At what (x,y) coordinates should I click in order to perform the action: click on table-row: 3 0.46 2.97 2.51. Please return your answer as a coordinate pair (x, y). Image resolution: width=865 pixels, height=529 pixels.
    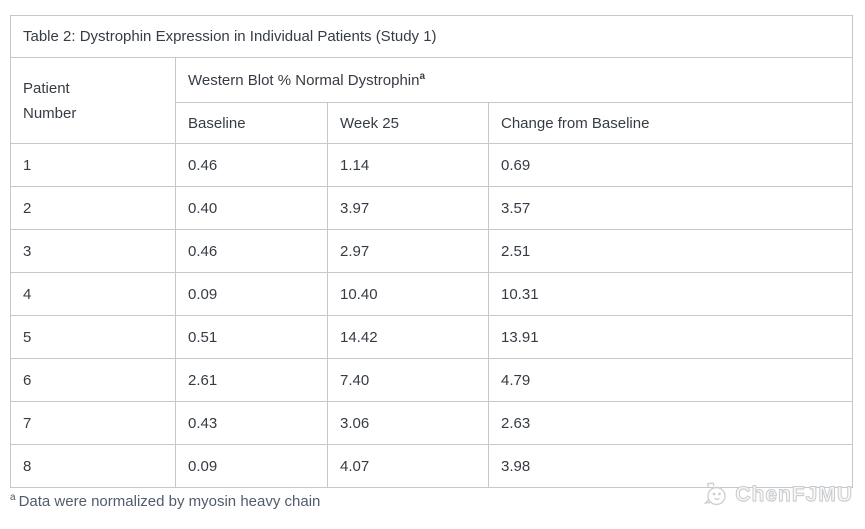
    Looking at the image, I should click on (431, 251).